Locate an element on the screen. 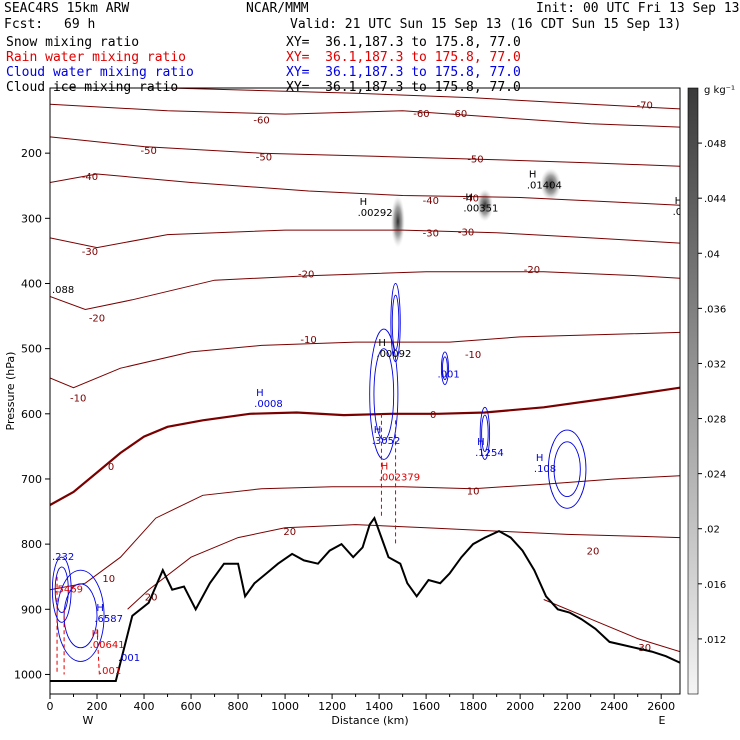 The height and width of the screenshot is (740, 740). temp-contour--10 is located at coordinates (365, 360).